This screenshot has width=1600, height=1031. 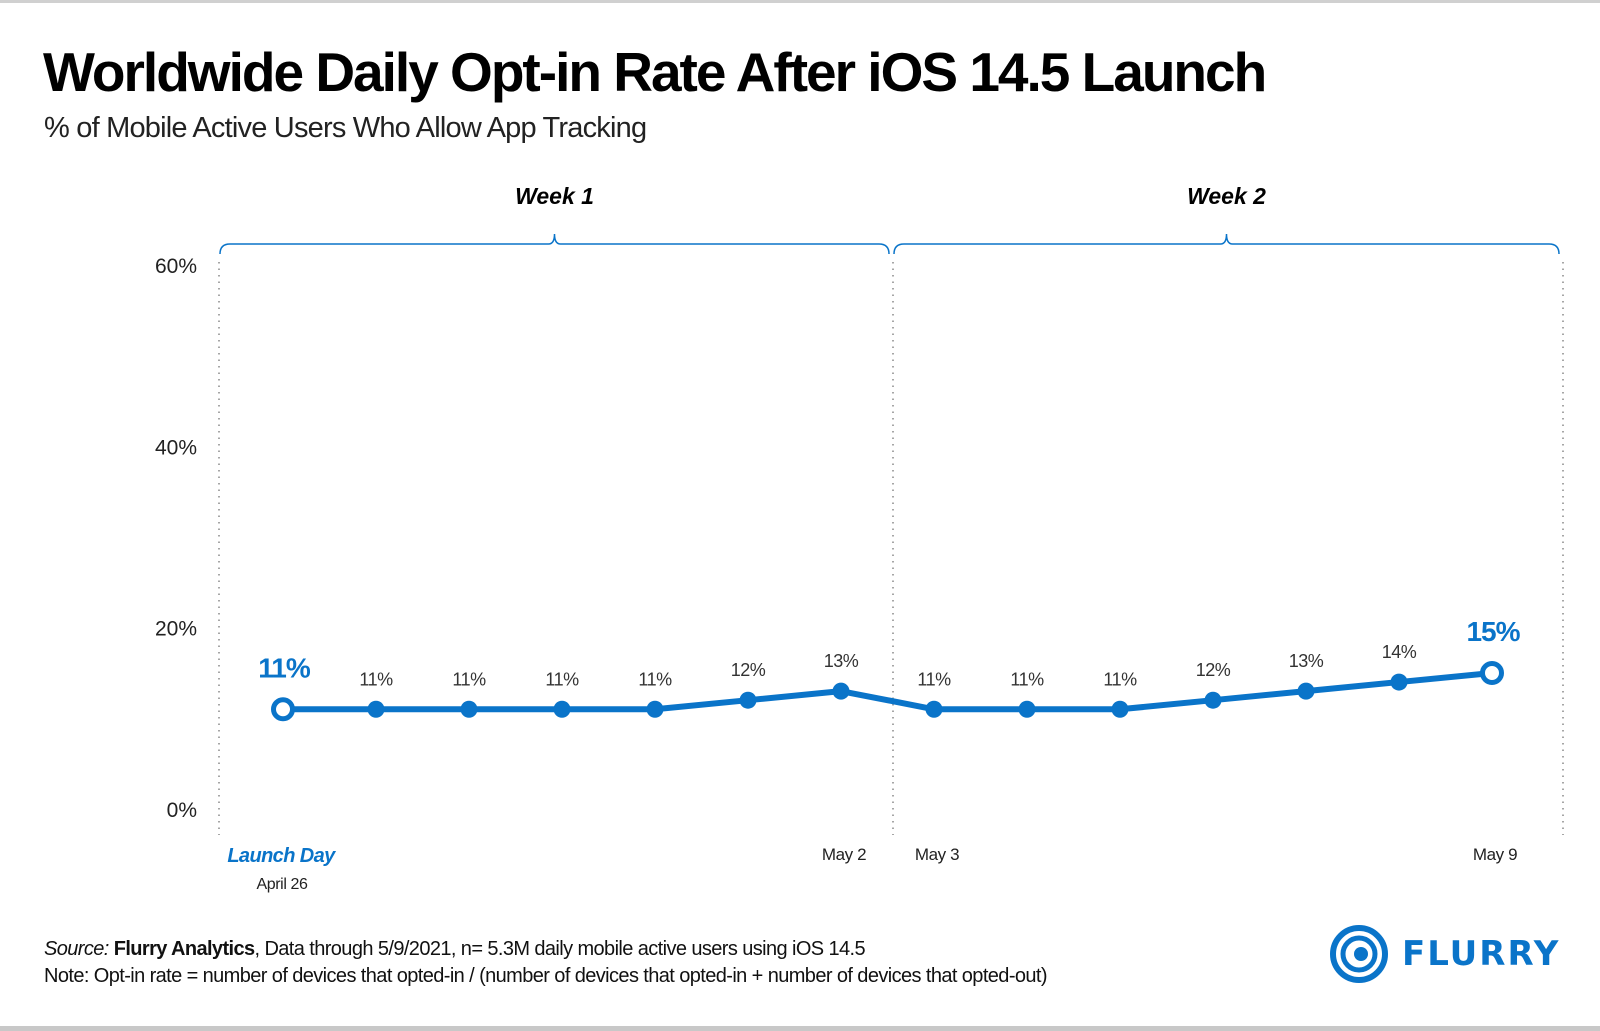 What do you see at coordinates (1495, 854) in the screenshot?
I see `x-tick-label: May 9` at bounding box center [1495, 854].